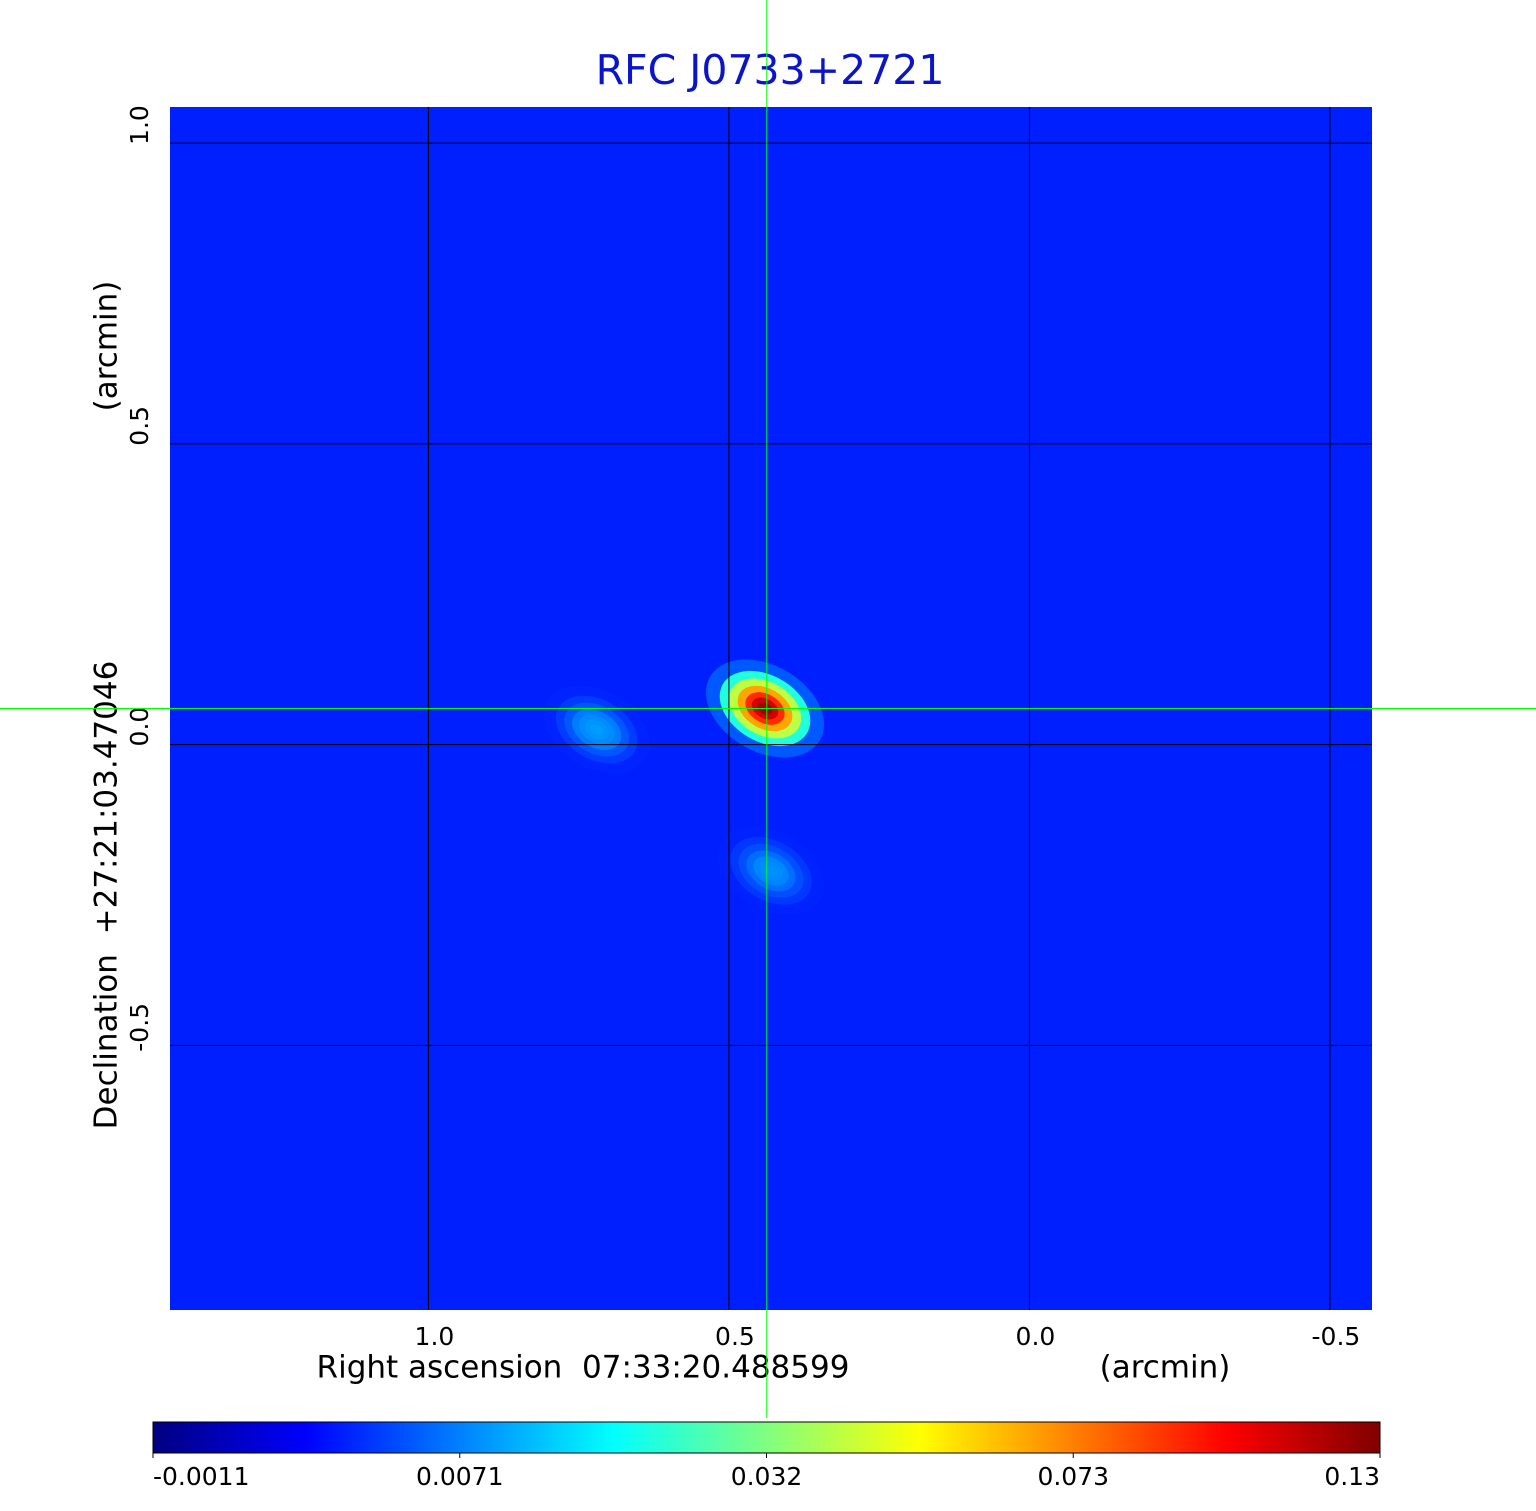  I want to click on x-tick-label: 0.0, so click(1036, 1336).